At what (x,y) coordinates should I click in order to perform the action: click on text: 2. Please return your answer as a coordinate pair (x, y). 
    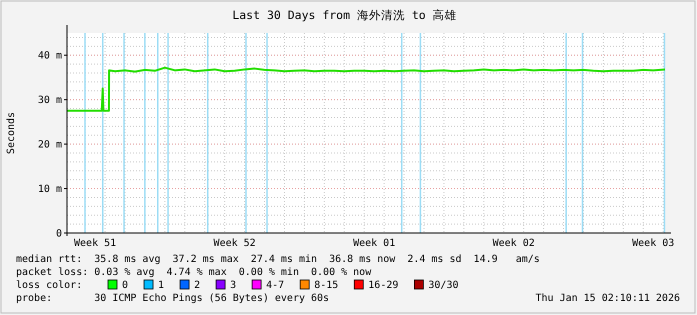
    Looking at the image, I should click on (197, 285).